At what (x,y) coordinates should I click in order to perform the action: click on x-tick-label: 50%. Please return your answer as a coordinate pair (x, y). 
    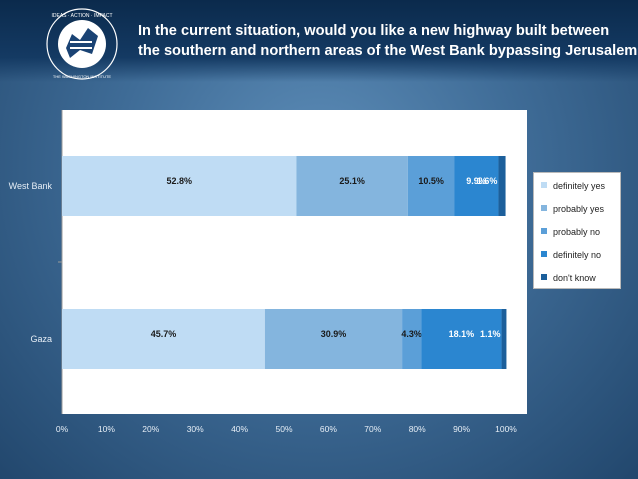
    Looking at the image, I should click on (283, 429).